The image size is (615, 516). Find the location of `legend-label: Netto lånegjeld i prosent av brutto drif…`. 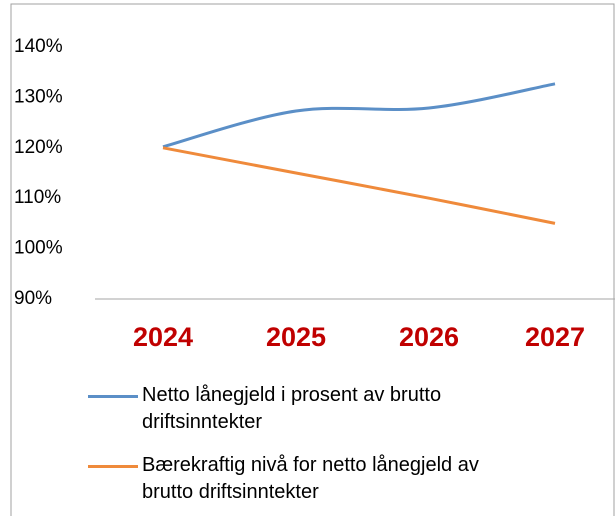

legend-label: Netto lånegjeld i prosent av brutto drif… is located at coordinates (292, 408).